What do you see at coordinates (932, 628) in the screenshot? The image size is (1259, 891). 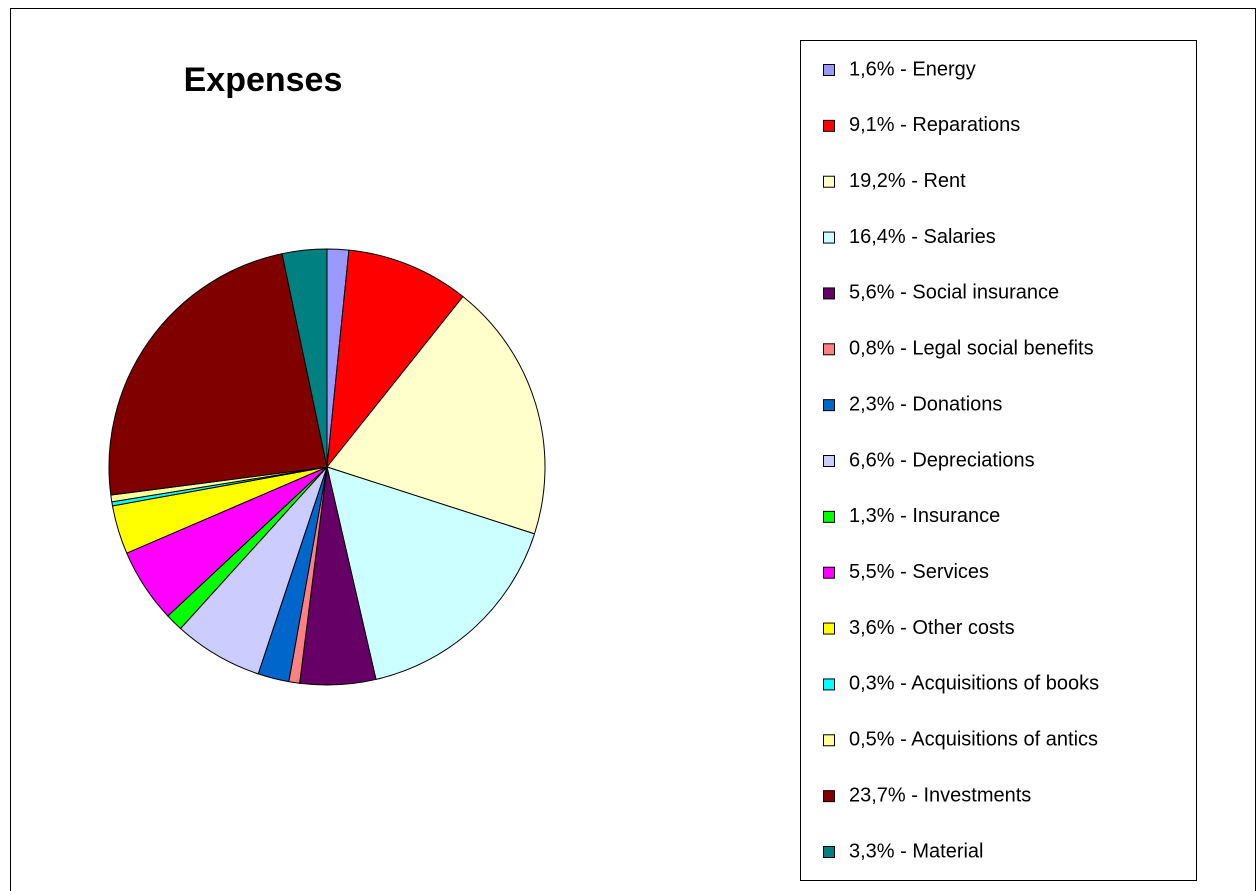 I see `legend-label: 3,6% - Other costs` at bounding box center [932, 628].